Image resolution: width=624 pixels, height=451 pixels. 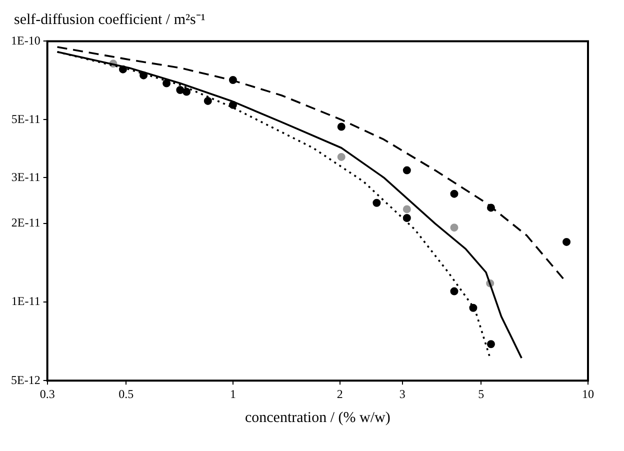 I want to click on x-tick-label: 0.3, so click(x=47, y=393).